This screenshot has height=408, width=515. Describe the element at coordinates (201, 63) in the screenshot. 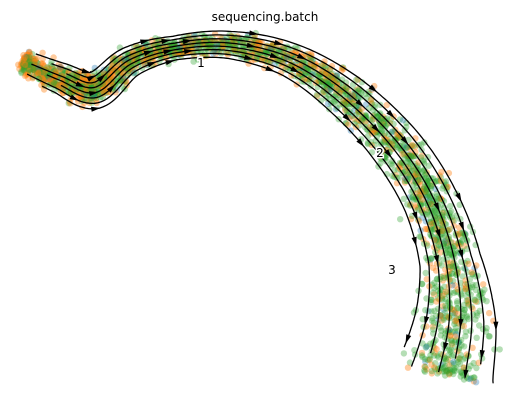

I see `cluster-label: 1` at that location.